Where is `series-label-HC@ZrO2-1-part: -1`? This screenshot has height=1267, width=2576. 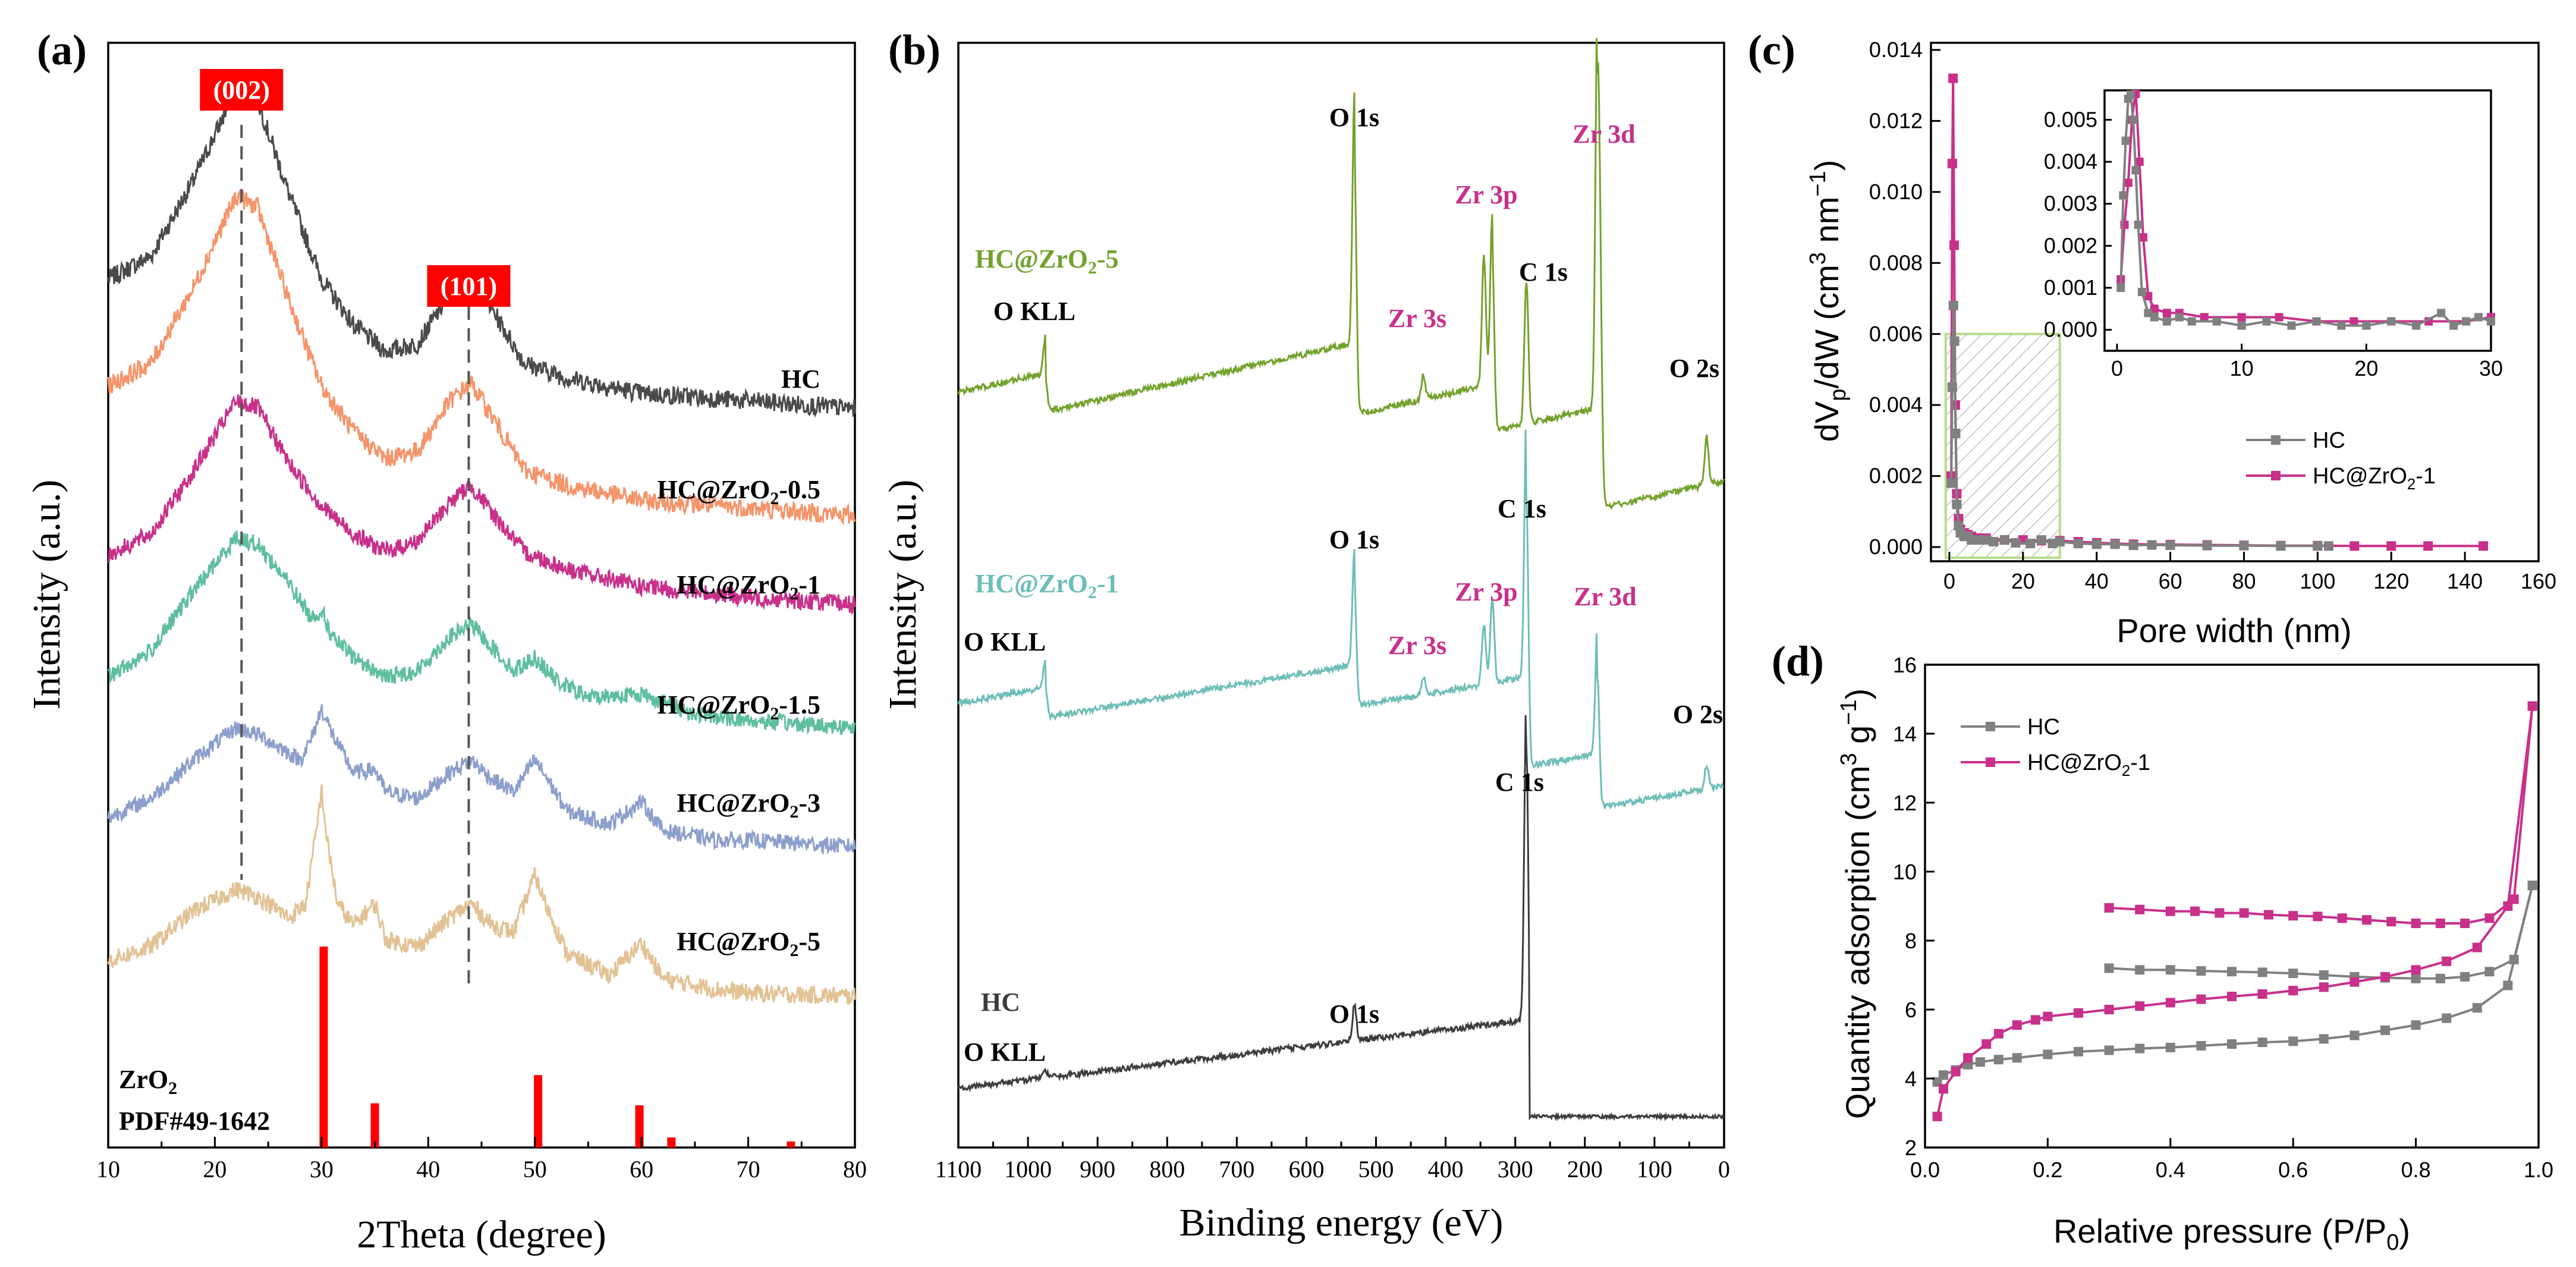 series-label-HC@ZrO2-1-part: -1 is located at coordinates (809, 584).